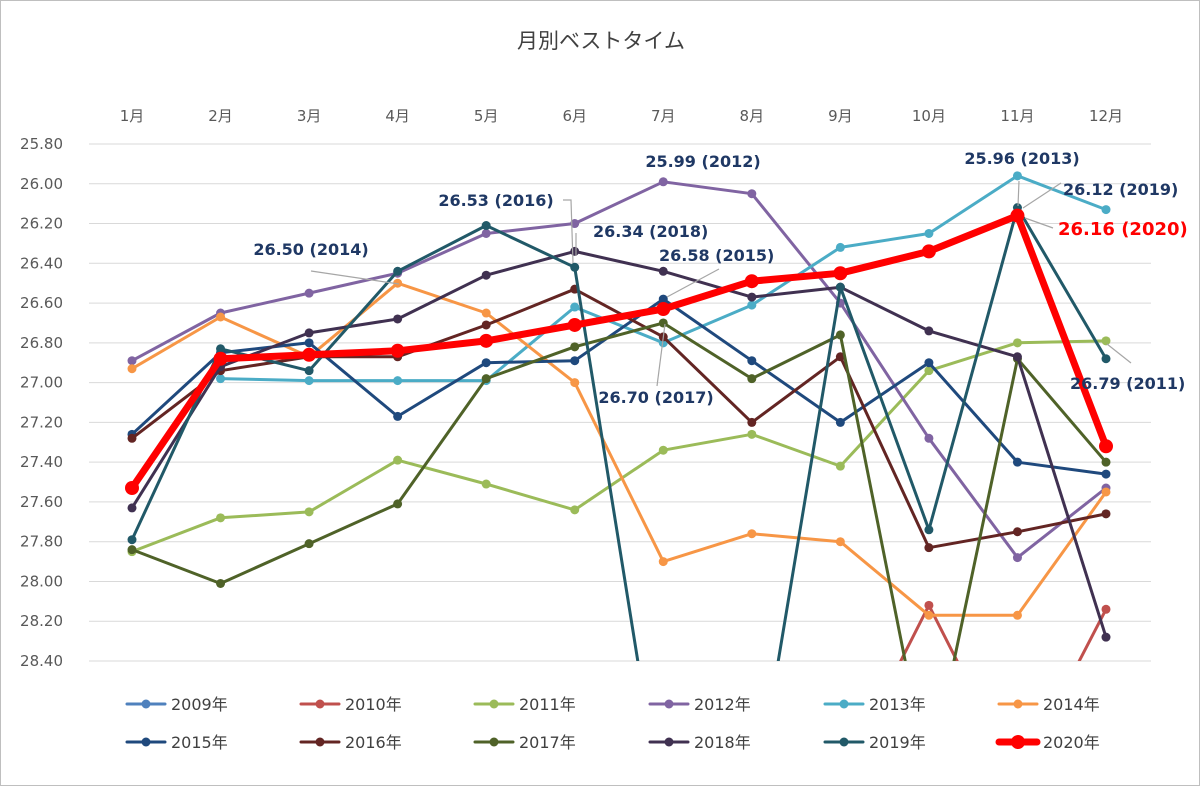 The width and height of the screenshot is (1200, 789). Describe the element at coordinates (310, 249) in the screenshot. I see `annotation-label: 26.50 (2014)` at that location.